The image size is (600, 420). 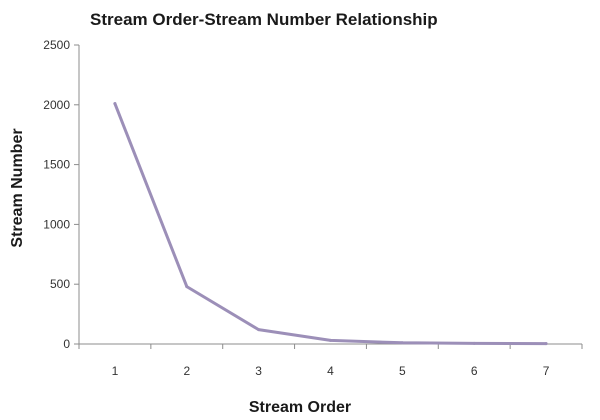 I want to click on chart-title: Stream Order-Stream Number Relationship, so click(x=264, y=19).